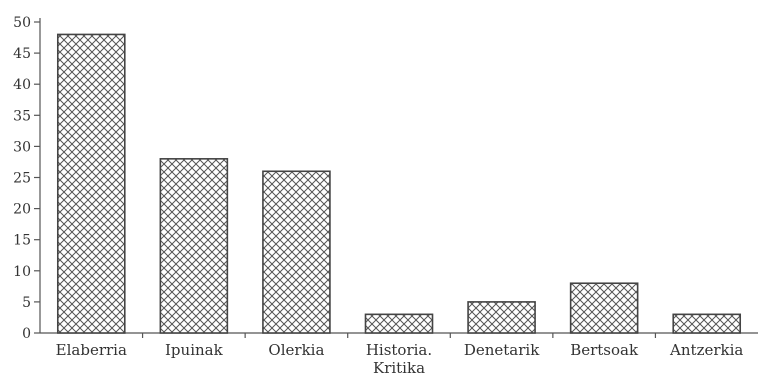 The width and height of the screenshot is (769, 378). What do you see at coordinates (296, 252) in the screenshot?
I see `bar-olerkia` at bounding box center [296, 252].